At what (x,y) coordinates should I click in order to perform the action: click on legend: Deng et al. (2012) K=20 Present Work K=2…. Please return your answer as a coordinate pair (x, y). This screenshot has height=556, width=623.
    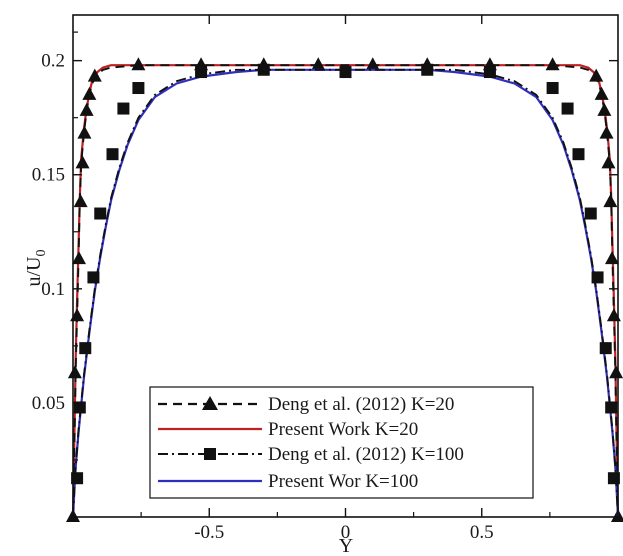
    Looking at the image, I should click on (341, 442).